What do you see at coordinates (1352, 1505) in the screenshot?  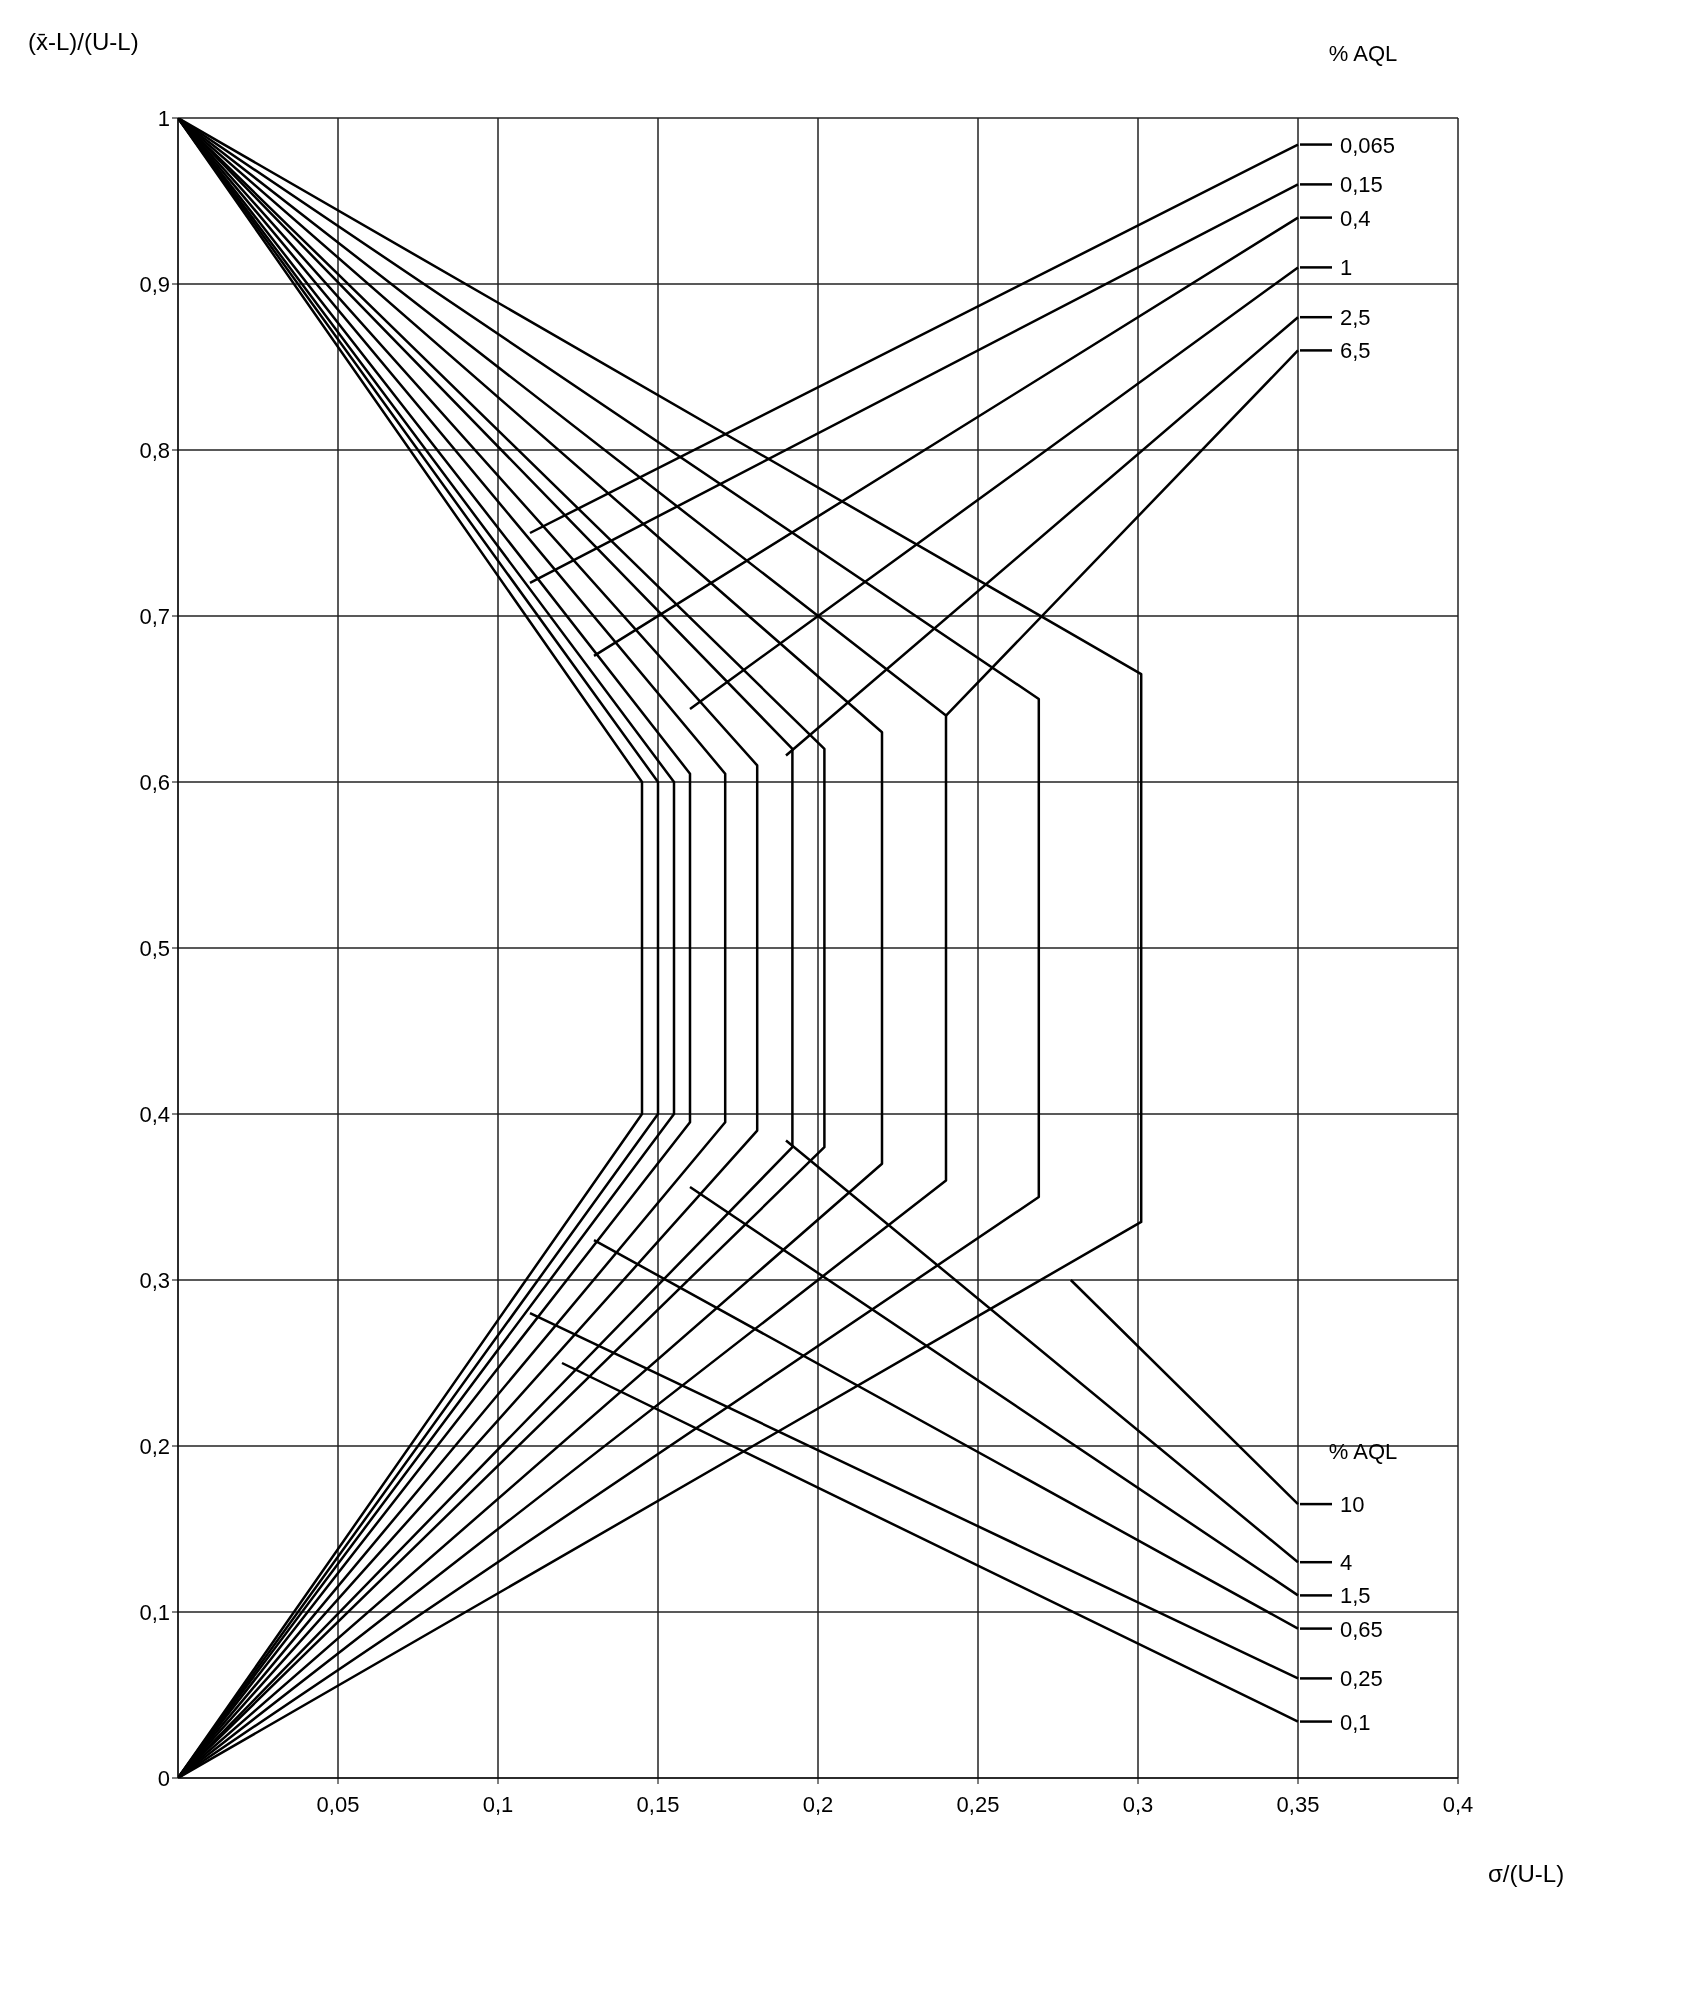 I see `legend-label: 10` at bounding box center [1352, 1505].